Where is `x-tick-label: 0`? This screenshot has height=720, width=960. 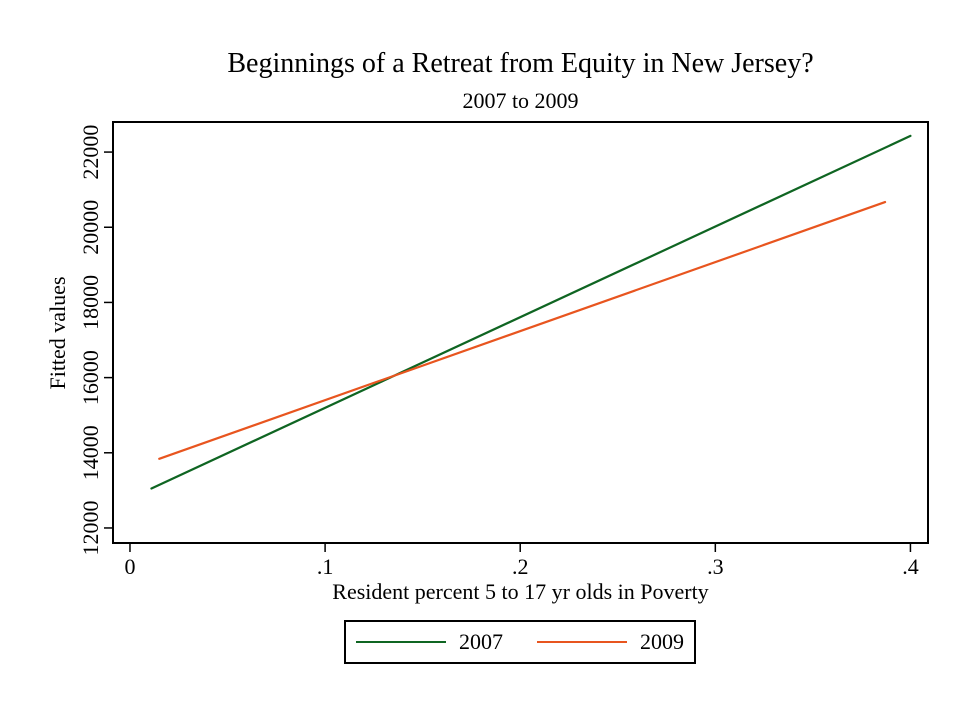
x-tick-label: 0 is located at coordinates (129, 566).